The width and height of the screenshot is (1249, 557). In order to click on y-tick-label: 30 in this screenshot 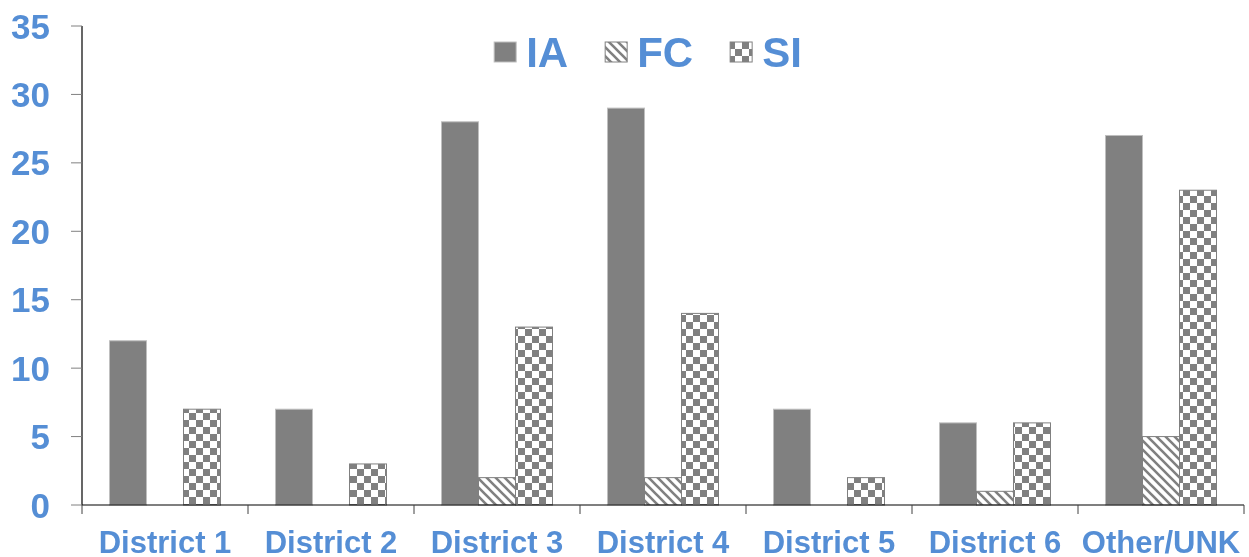, I will do `click(30, 95)`.